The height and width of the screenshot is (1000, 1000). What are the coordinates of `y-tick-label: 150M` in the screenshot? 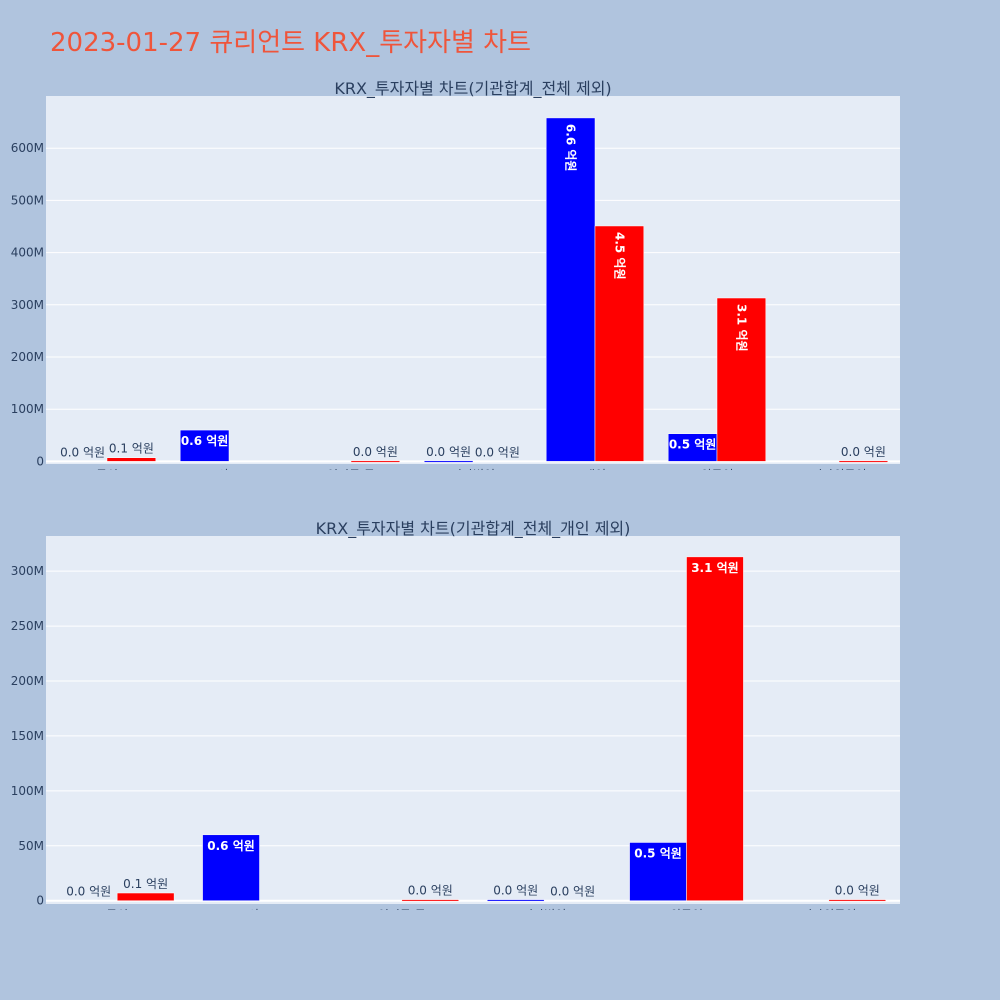 It's located at (27, 736).